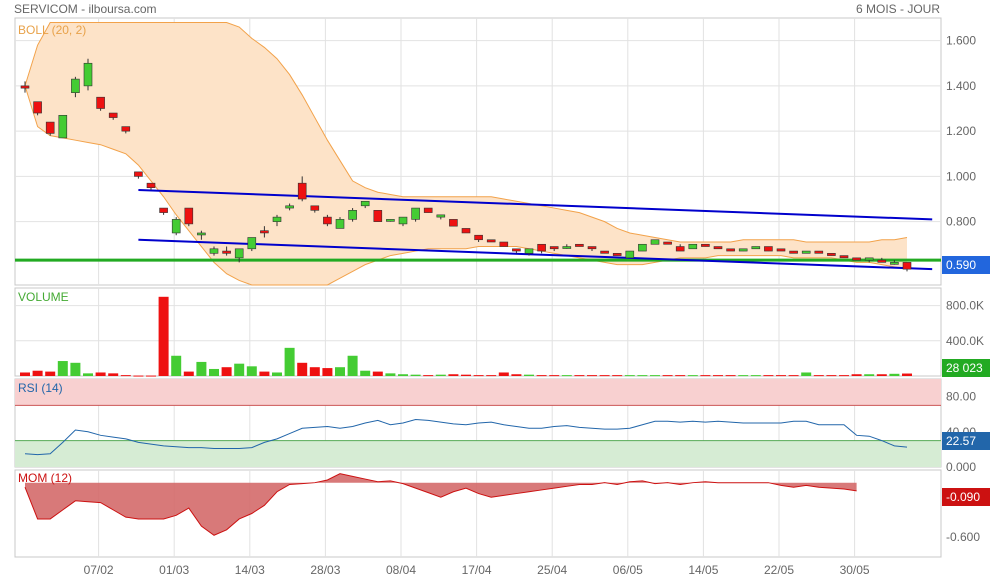 This screenshot has height=580, width=990. What do you see at coordinates (40, 388) in the screenshot?
I see `rsi-indicator-label: RSI (14)` at bounding box center [40, 388].